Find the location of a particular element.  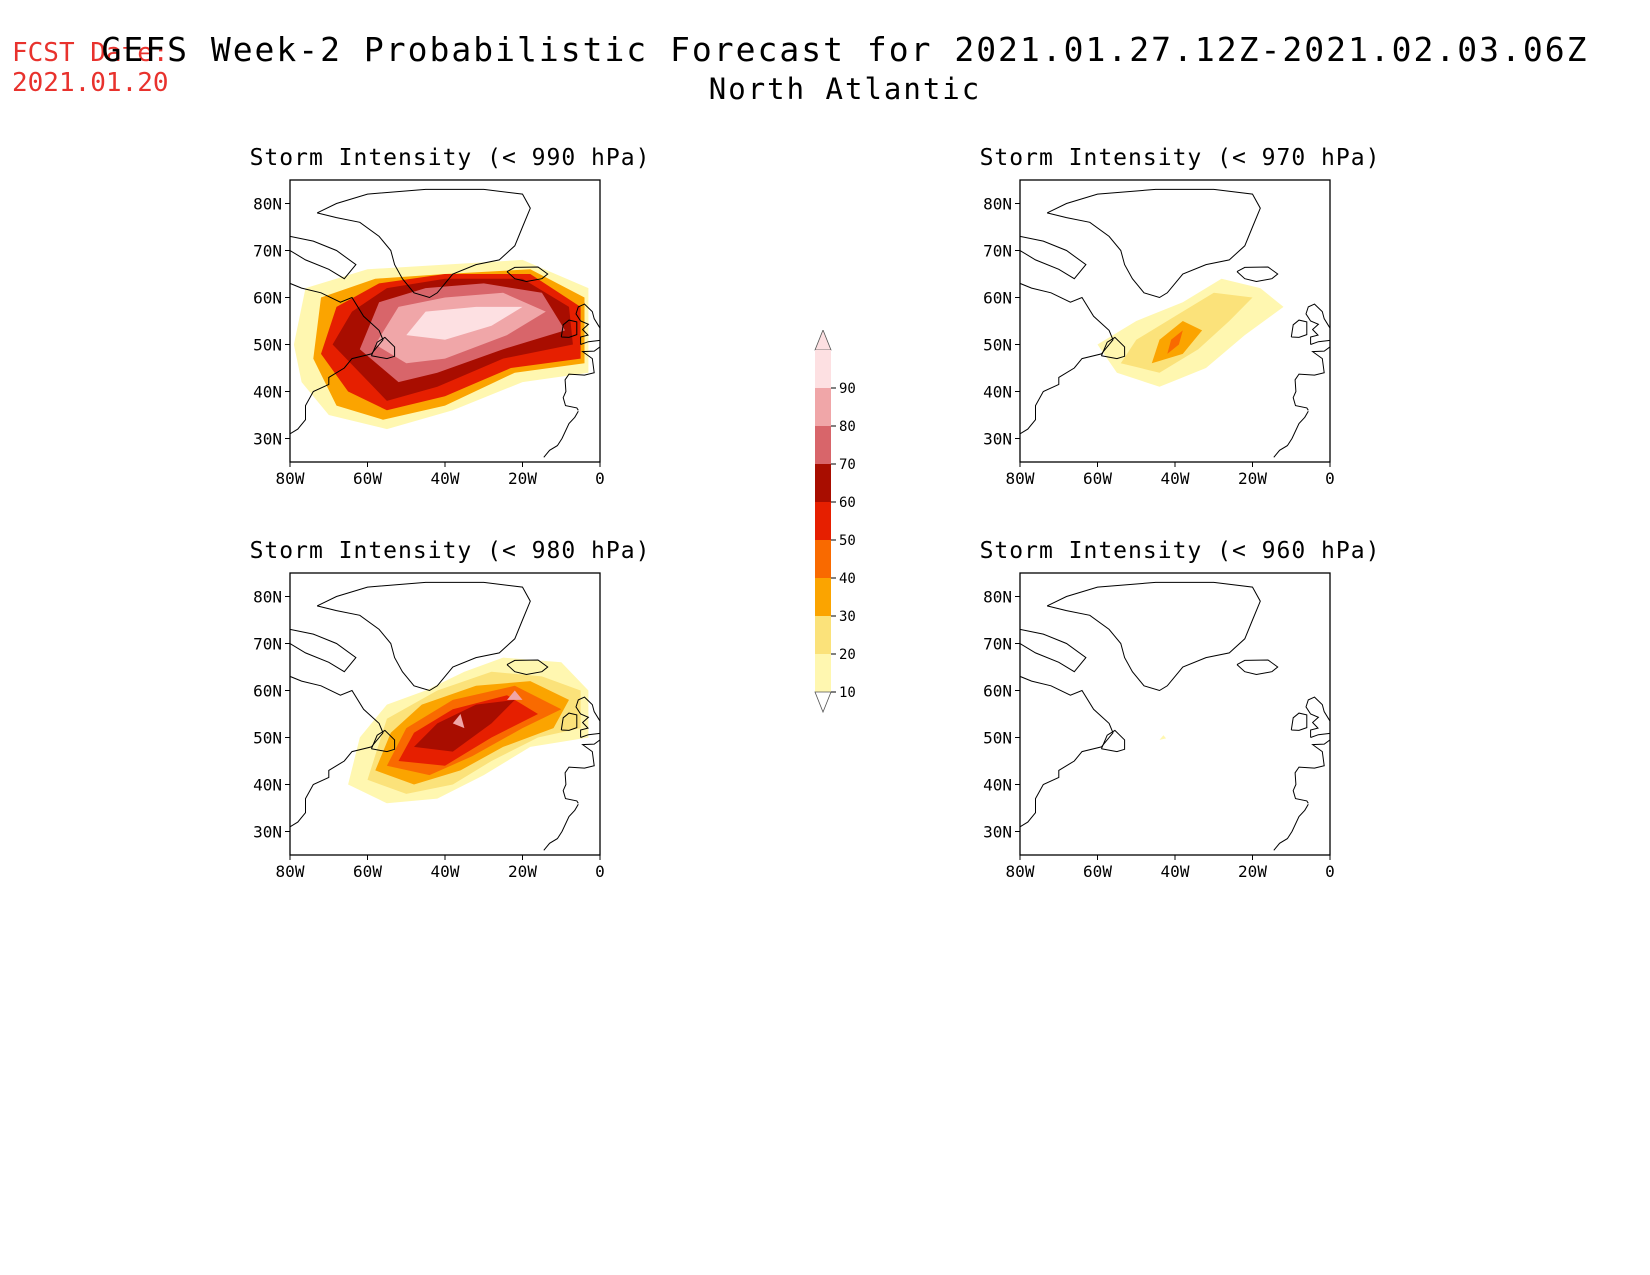

forecast-date-label: FCST Date: is located at coordinates (90, 53).